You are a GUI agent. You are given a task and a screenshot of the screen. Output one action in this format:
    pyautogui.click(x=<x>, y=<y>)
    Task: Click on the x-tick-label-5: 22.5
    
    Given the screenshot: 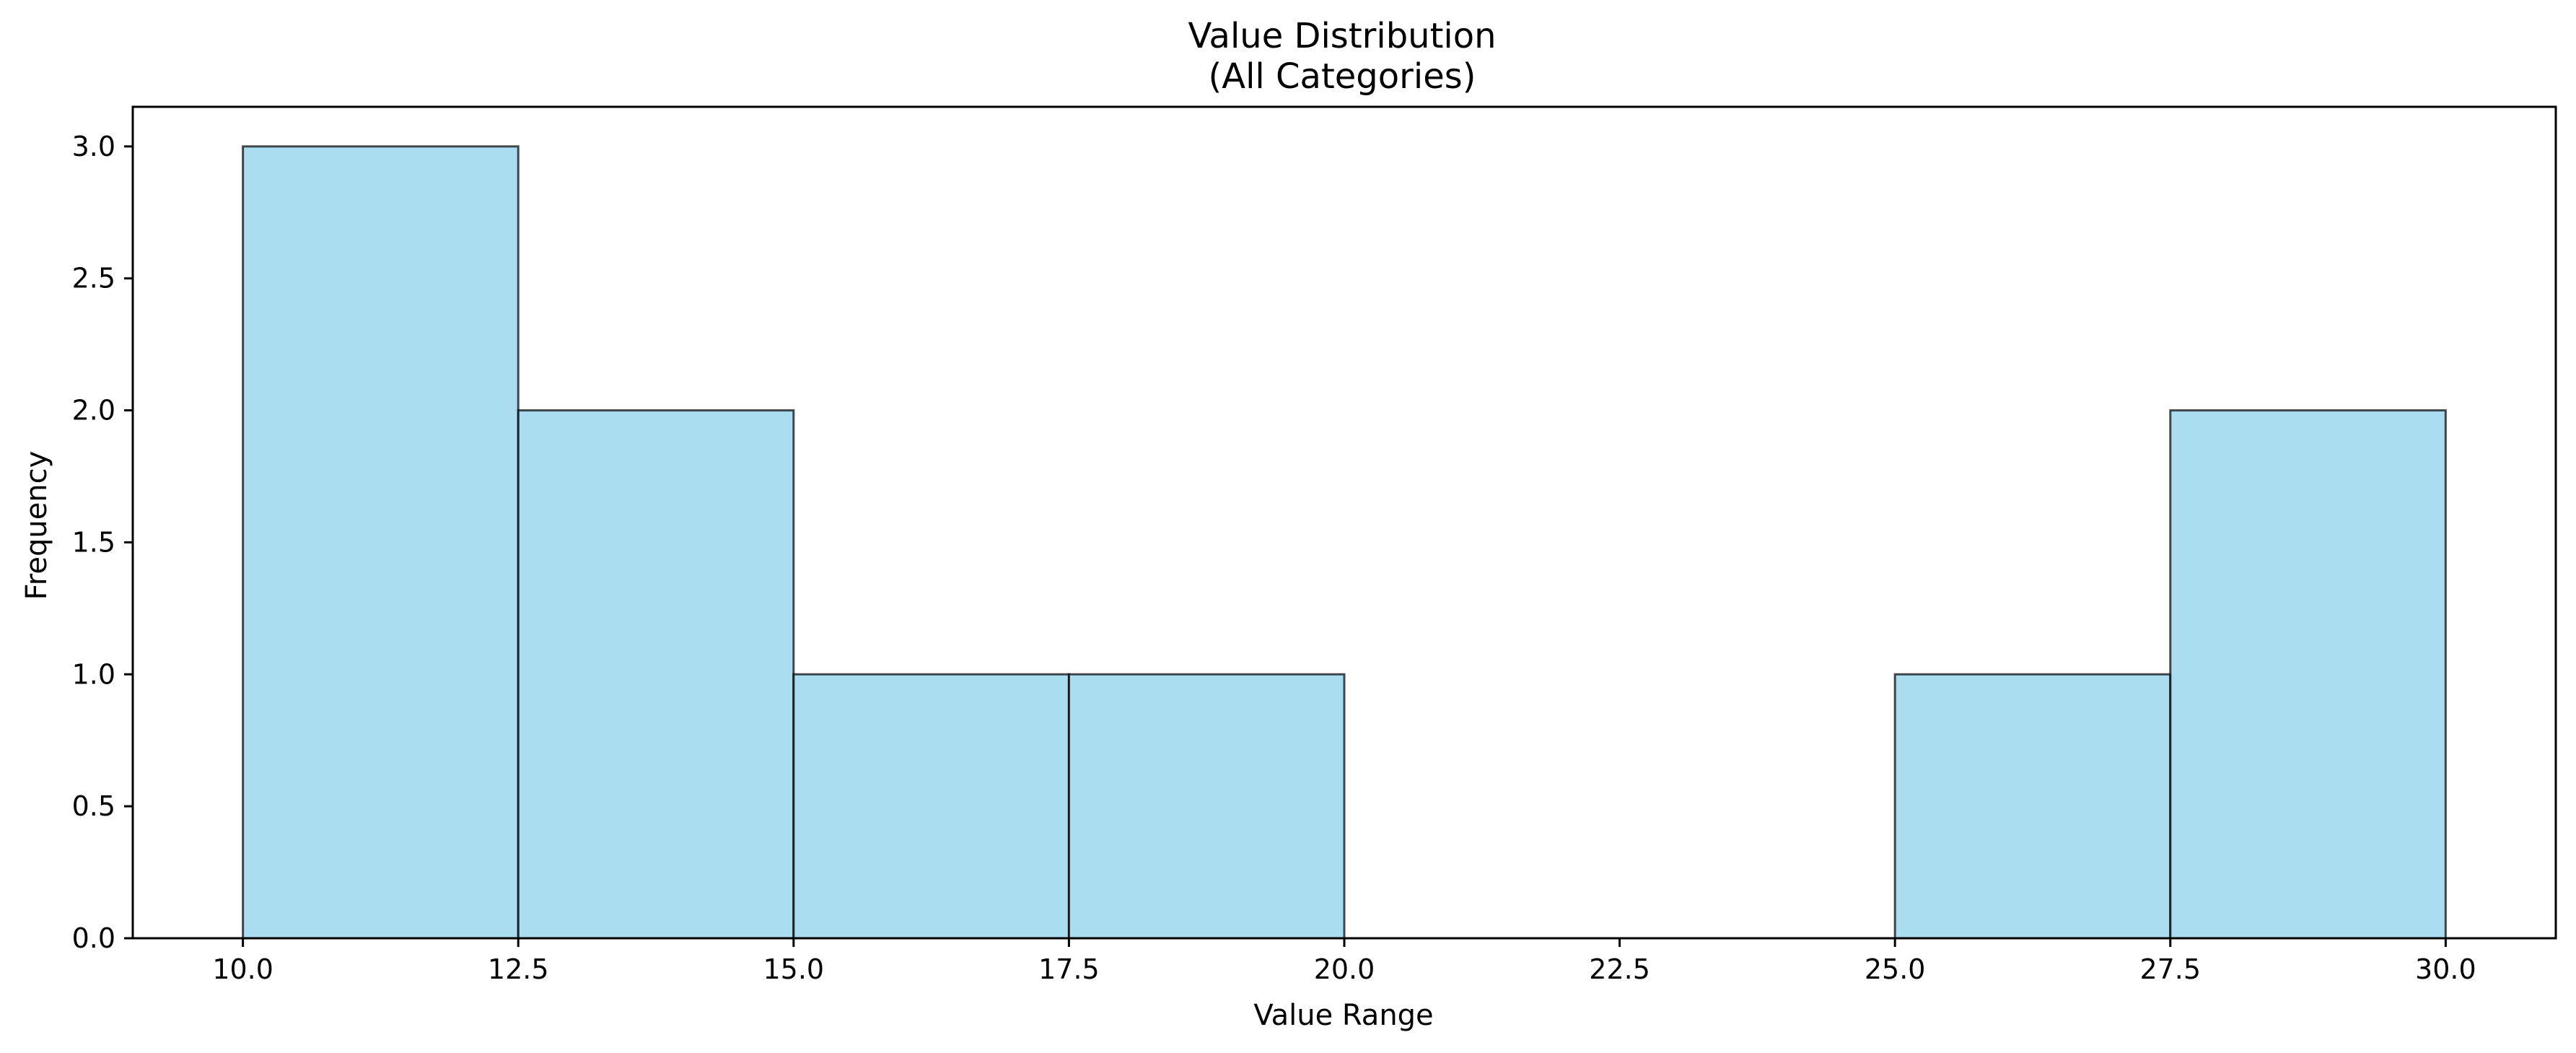 What is the action you would take?
    pyautogui.click(x=1620, y=969)
    